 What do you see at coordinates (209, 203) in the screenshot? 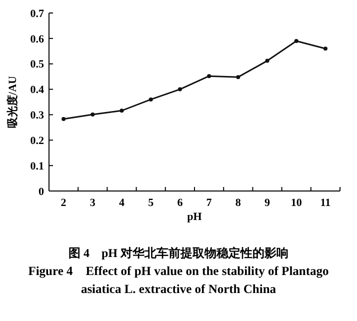
I see `x-tick-label: 7` at bounding box center [209, 203].